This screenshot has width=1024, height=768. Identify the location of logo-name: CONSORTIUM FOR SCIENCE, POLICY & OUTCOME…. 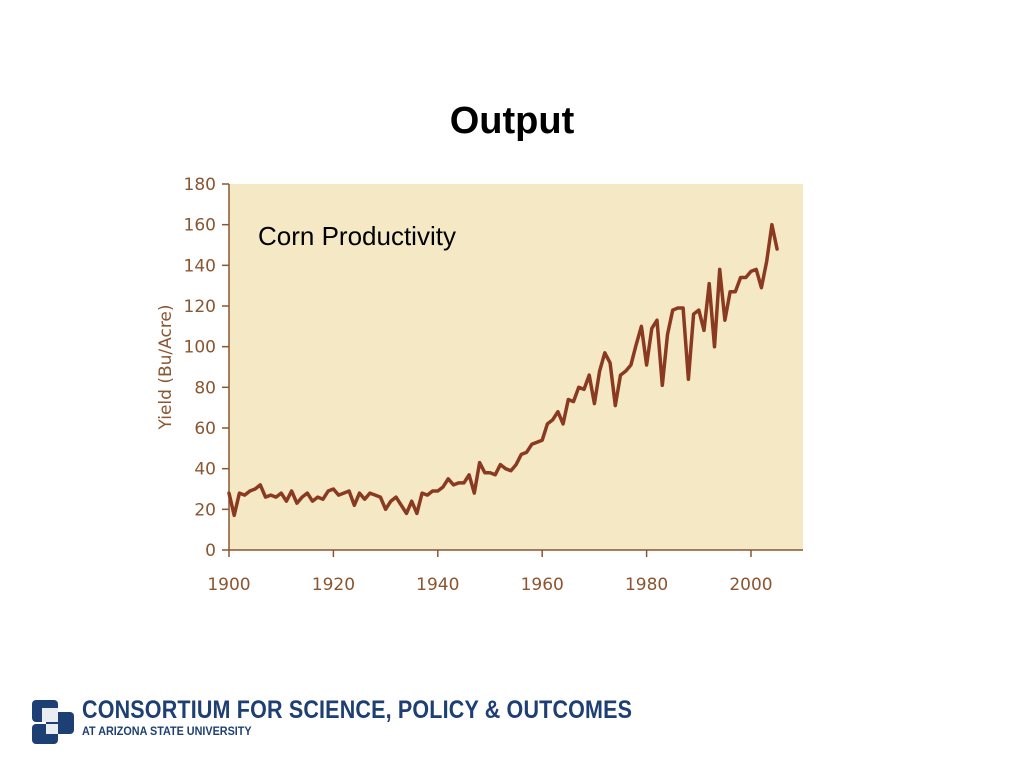
(357, 710).